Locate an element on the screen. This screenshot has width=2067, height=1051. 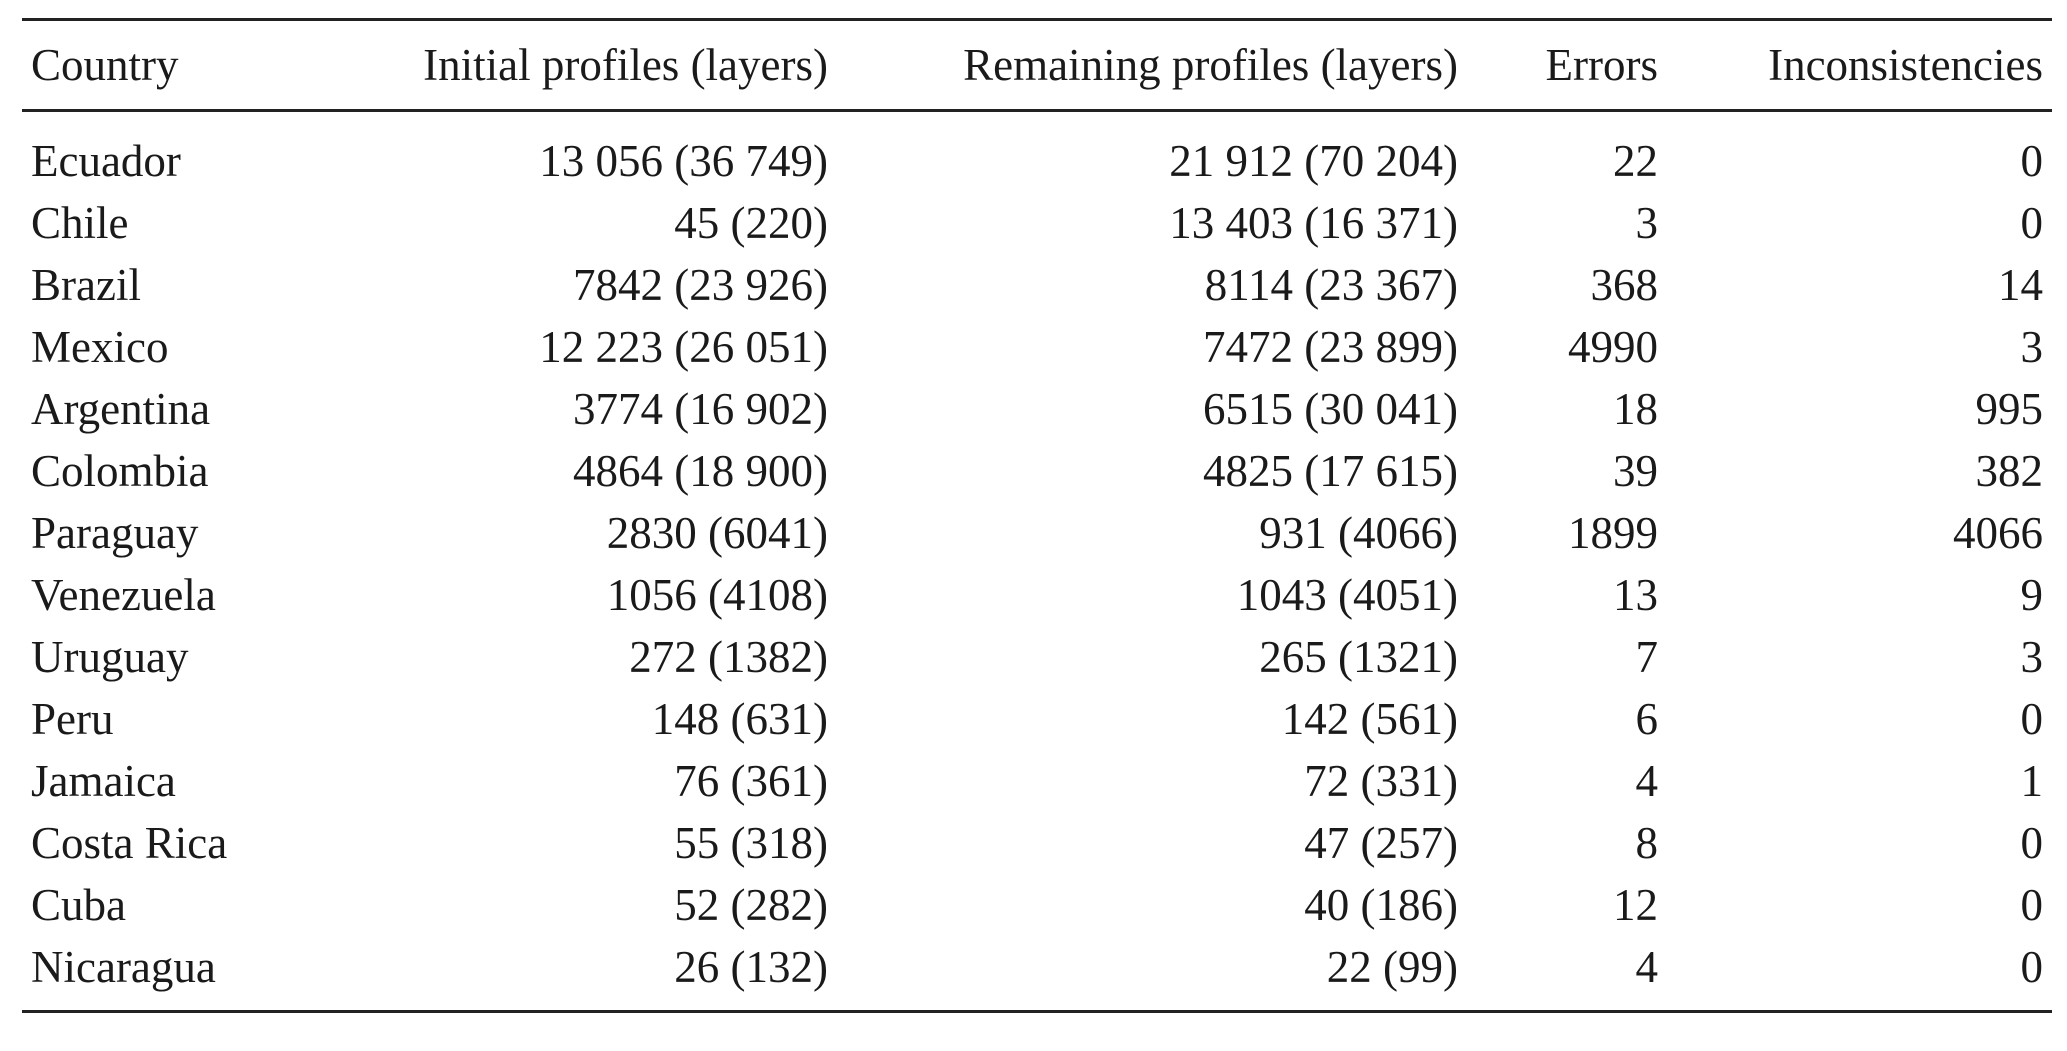
cell-errors: 13 is located at coordinates (1635, 595).